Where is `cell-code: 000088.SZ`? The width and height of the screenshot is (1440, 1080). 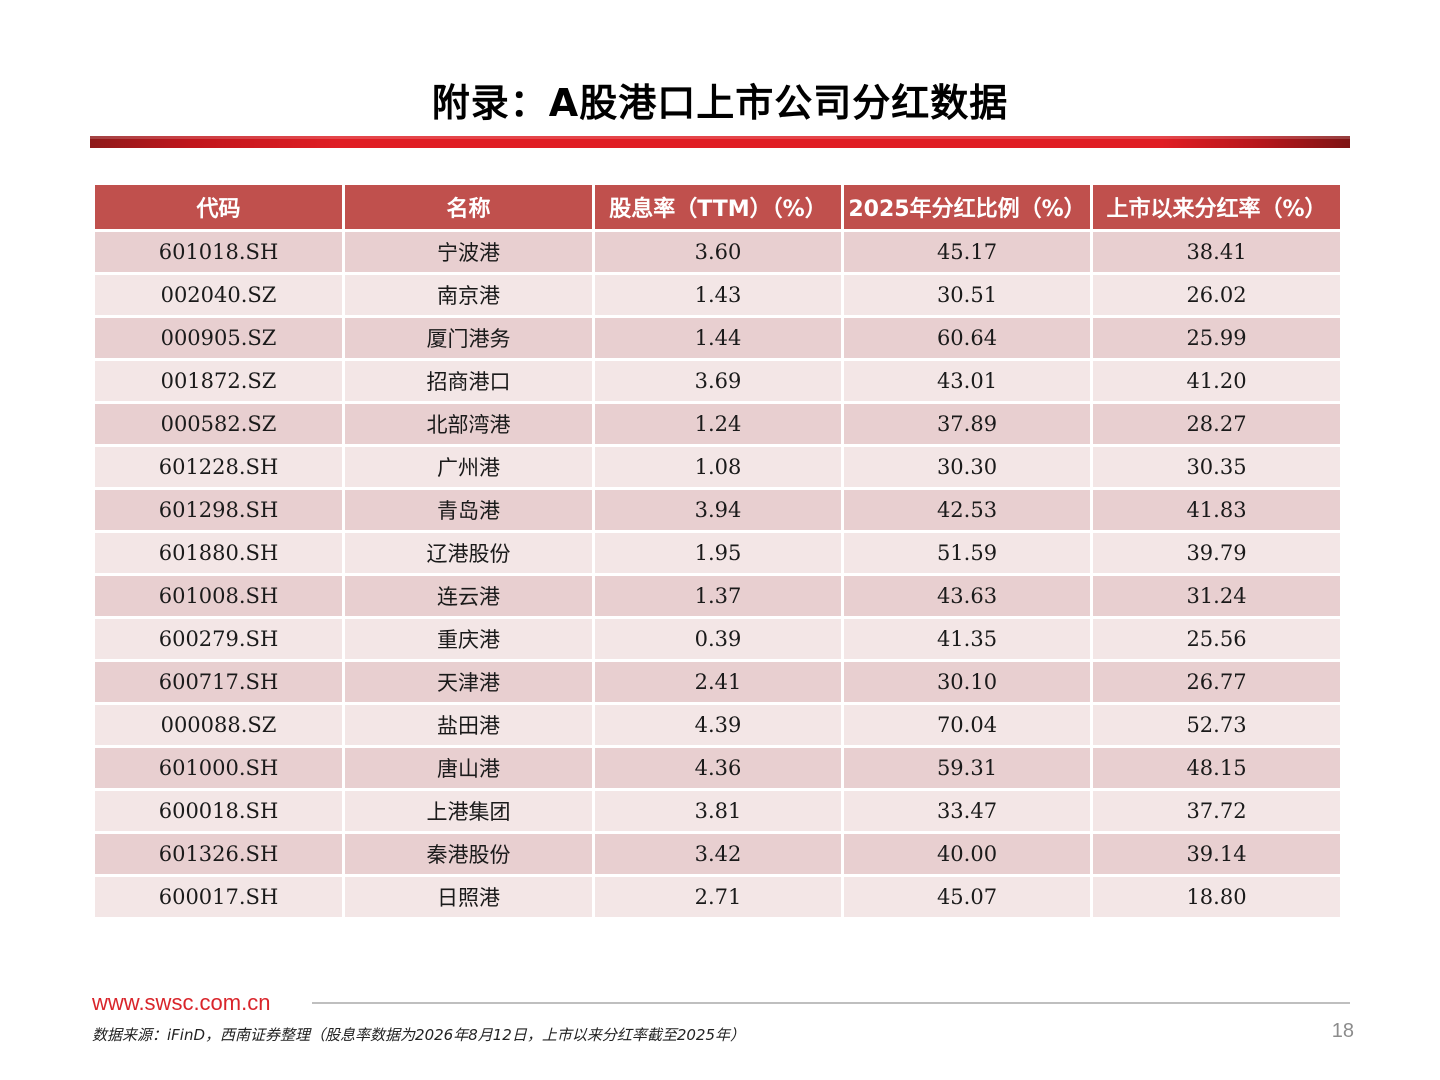 cell-code: 000088.SZ is located at coordinates (218, 725).